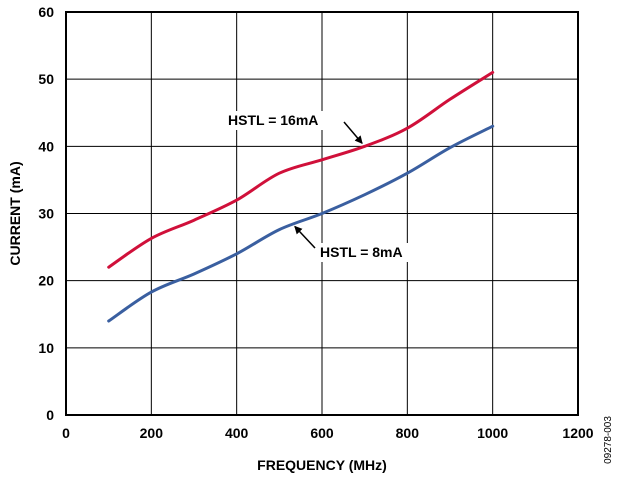 The image size is (621, 480). What do you see at coordinates (323, 186) in the screenshot?
I see `annotations: HSTL = 16mA HSTL = 8mA` at bounding box center [323, 186].